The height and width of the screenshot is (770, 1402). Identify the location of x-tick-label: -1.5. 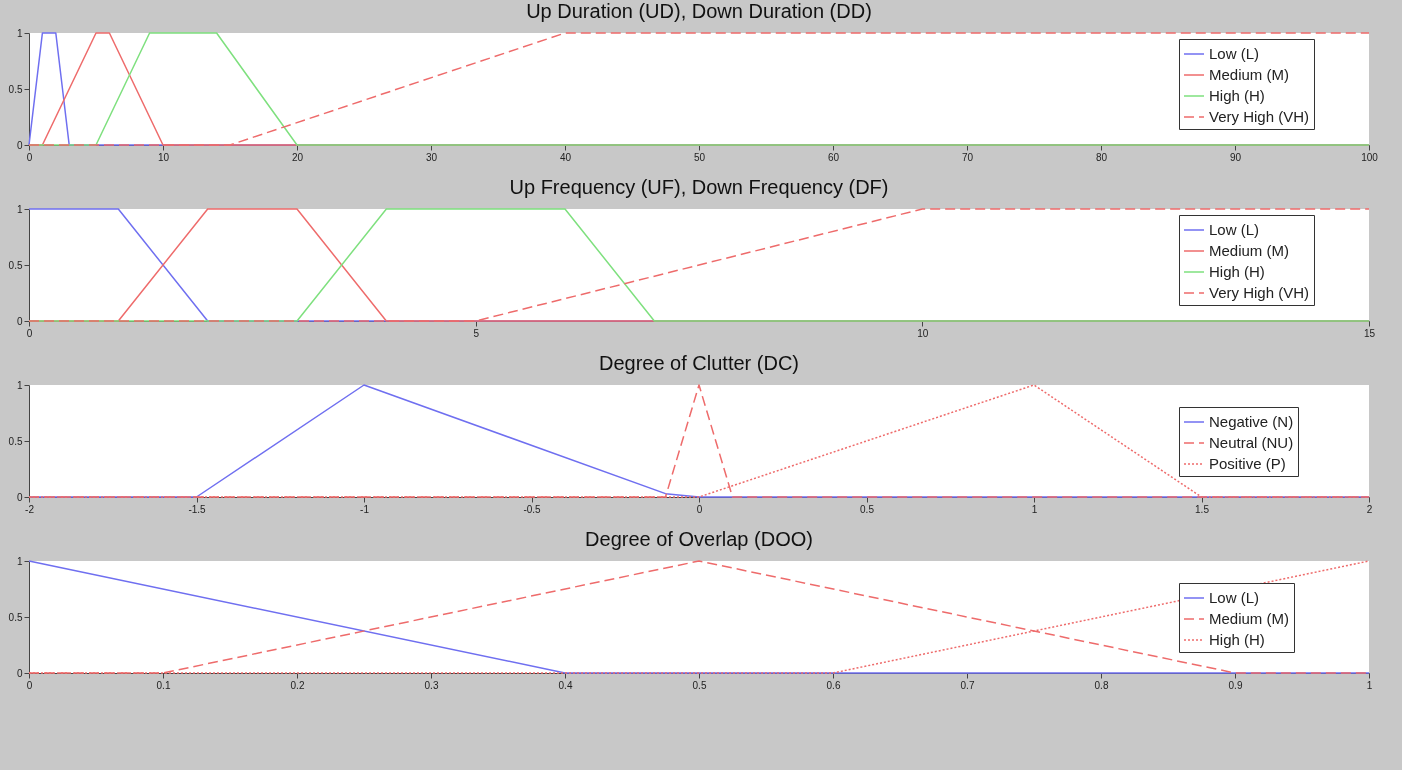
(197, 509).